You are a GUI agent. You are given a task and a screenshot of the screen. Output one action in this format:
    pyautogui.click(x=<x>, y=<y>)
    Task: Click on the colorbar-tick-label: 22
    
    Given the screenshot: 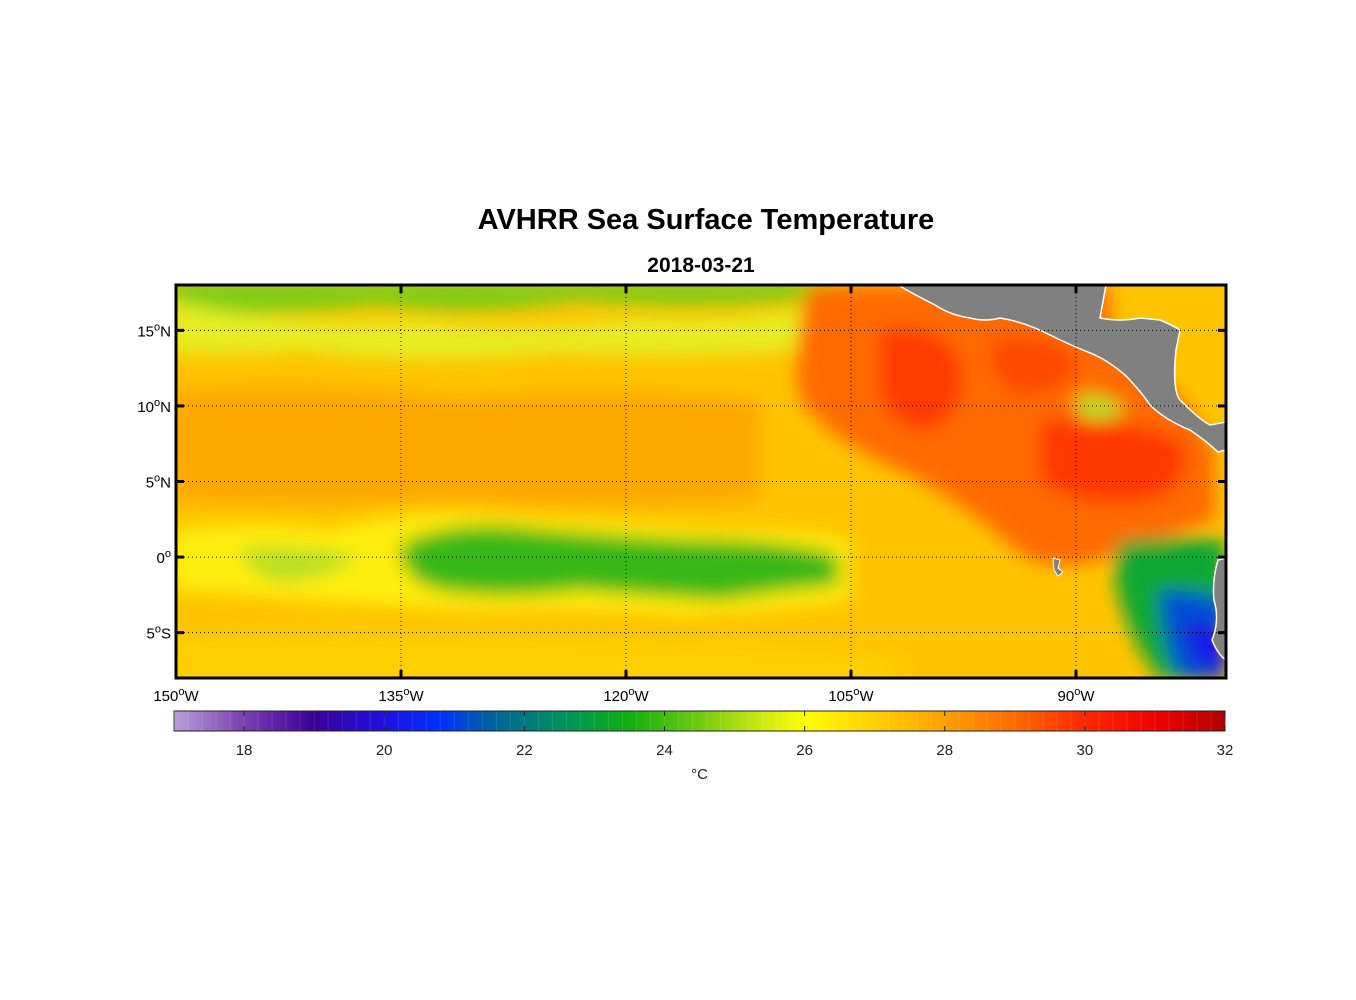 What is the action you would take?
    pyautogui.click(x=524, y=750)
    